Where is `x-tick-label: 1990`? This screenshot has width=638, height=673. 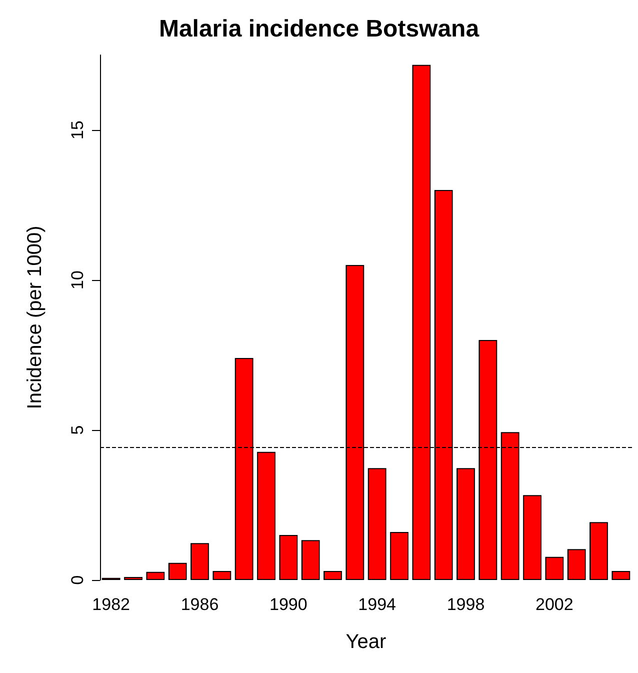
x-tick-label: 1990 is located at coordinates (289, 604).